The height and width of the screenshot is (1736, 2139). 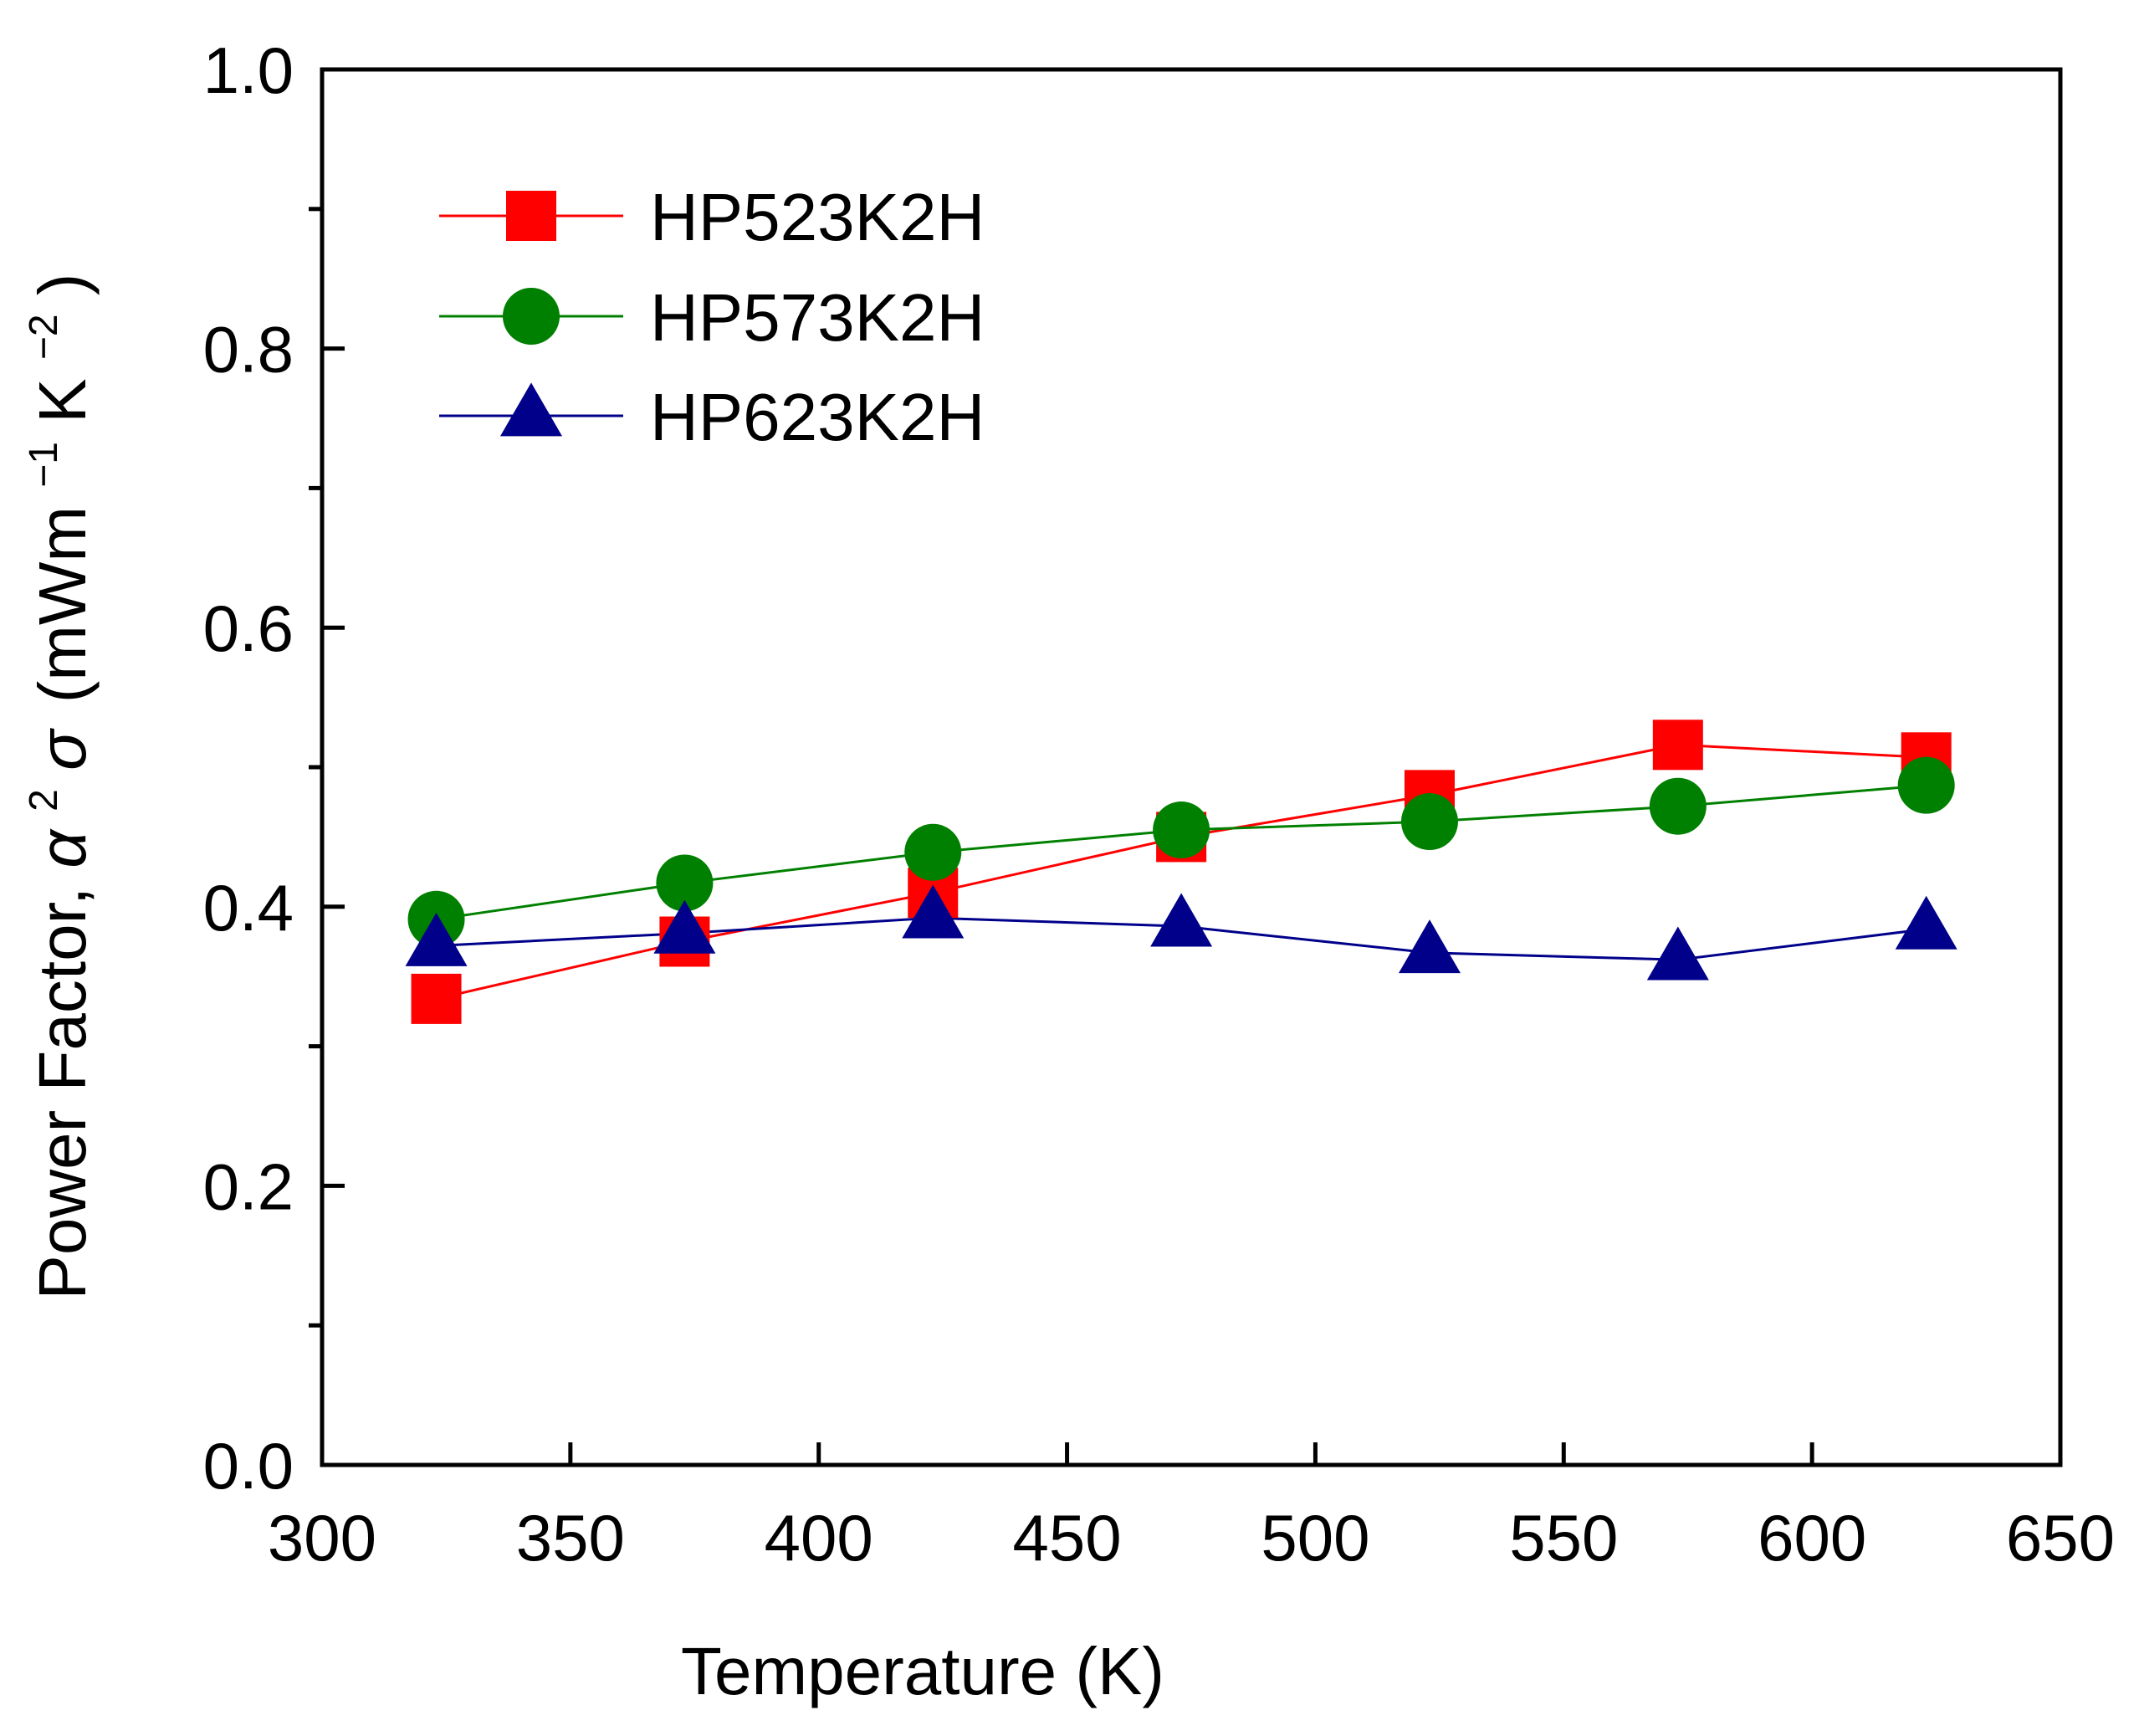 What do you see at coordinates (570, 1538) in the screenshot?
I see `x-tick-label: 350` at bounding box center [570, 1538].